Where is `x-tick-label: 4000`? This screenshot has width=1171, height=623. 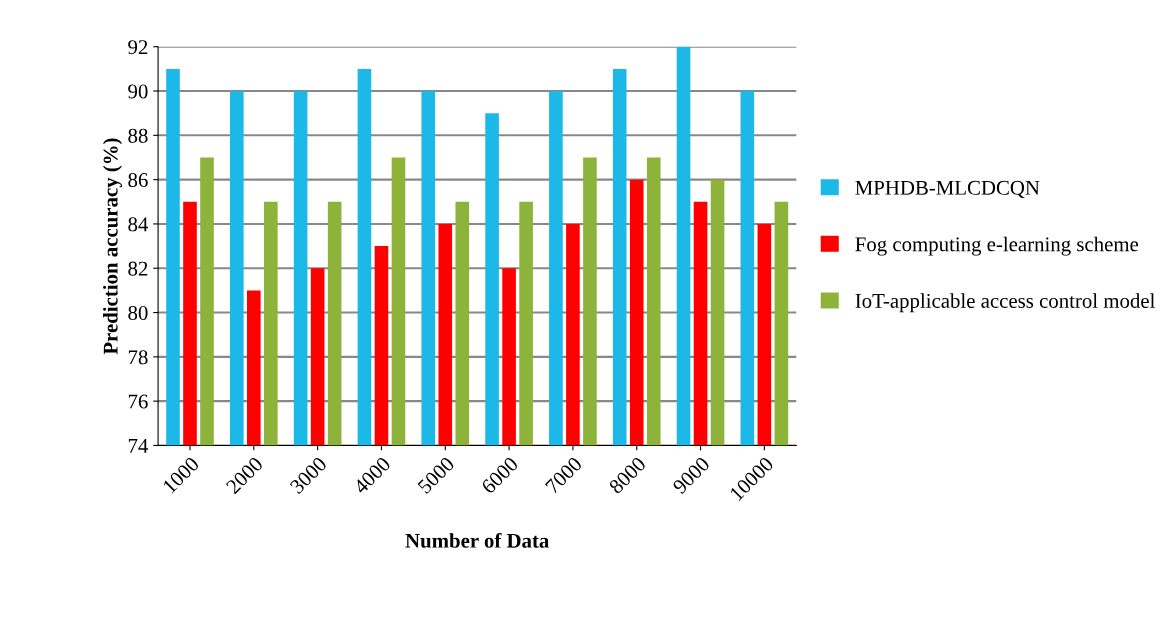
x-tick-label: 4000 is located at coordinates (372, 475).